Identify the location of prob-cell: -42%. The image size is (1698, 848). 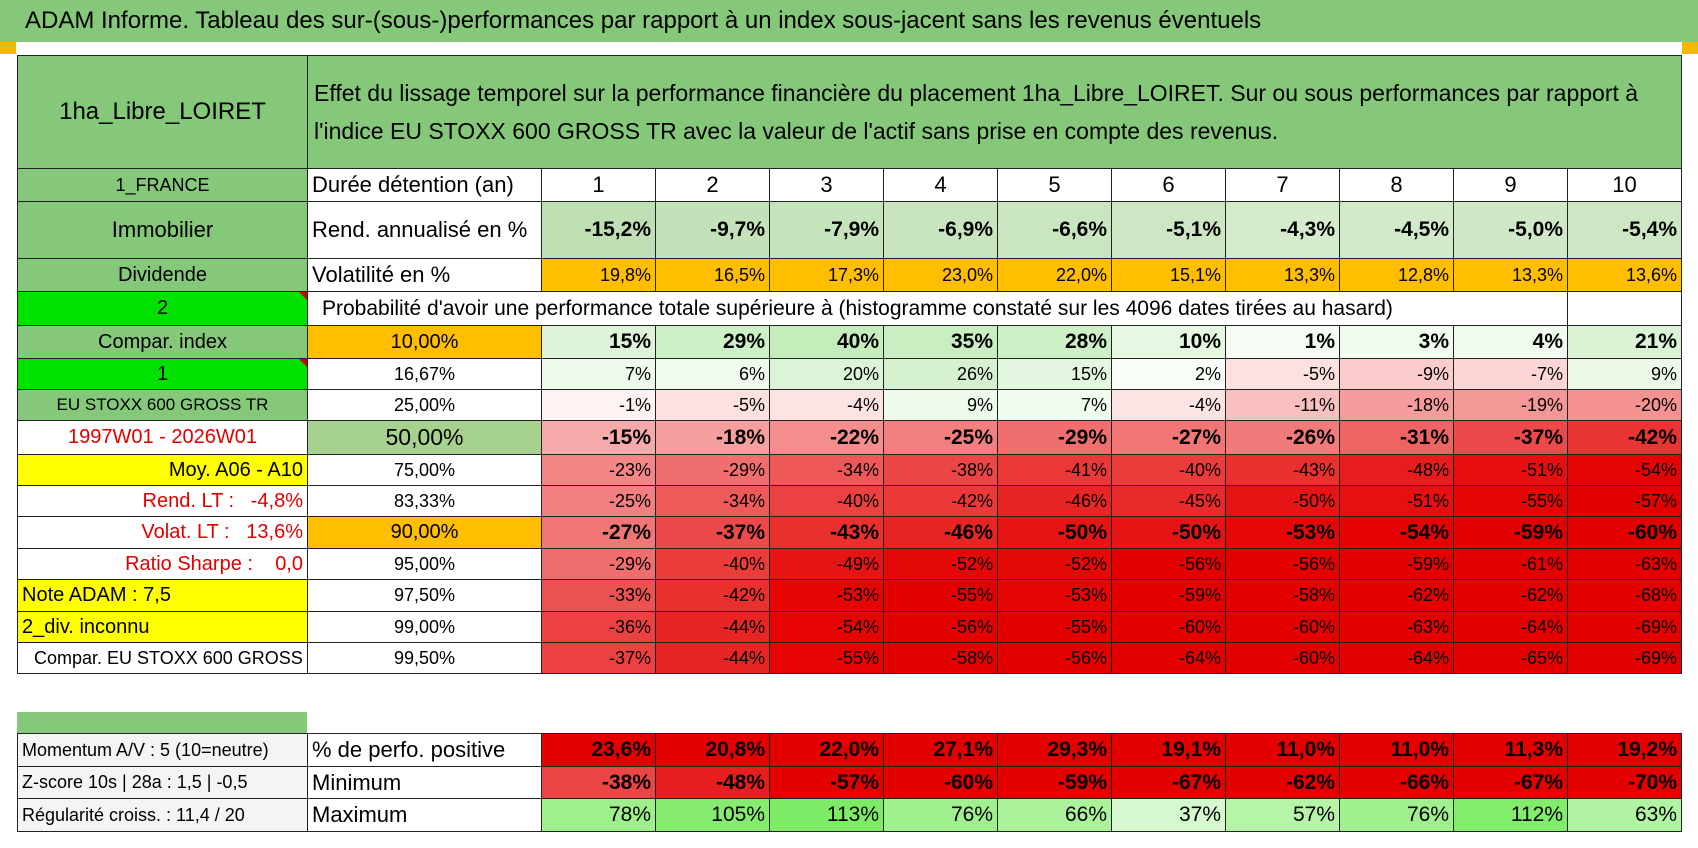
(1624, 437).